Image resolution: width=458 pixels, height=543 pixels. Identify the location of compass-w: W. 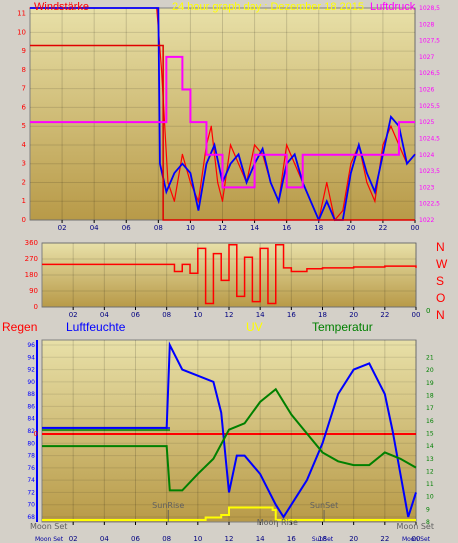
(442, 264).